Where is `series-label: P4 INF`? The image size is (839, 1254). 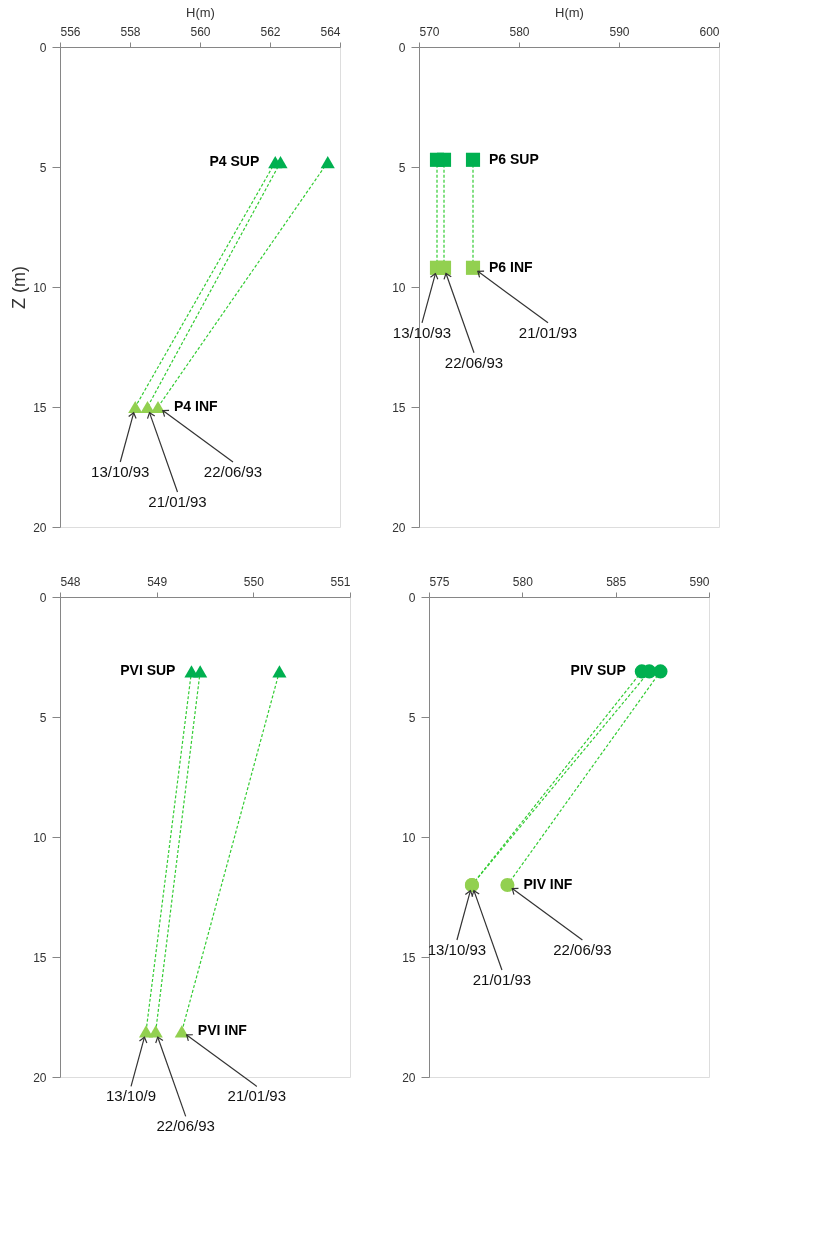
series-label: P4 INF is located at coordinates (196, 406).